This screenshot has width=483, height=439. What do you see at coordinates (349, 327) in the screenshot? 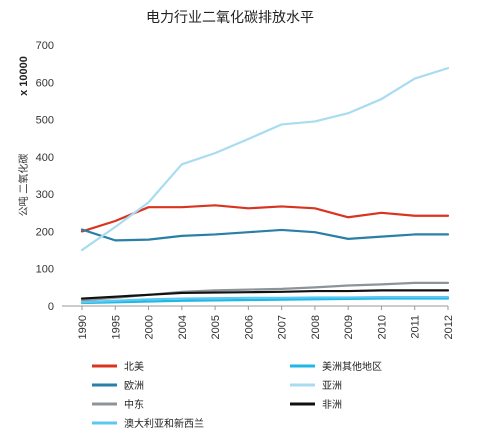
I see `x-tick-label: 2009` at bounding box center [349, 327].